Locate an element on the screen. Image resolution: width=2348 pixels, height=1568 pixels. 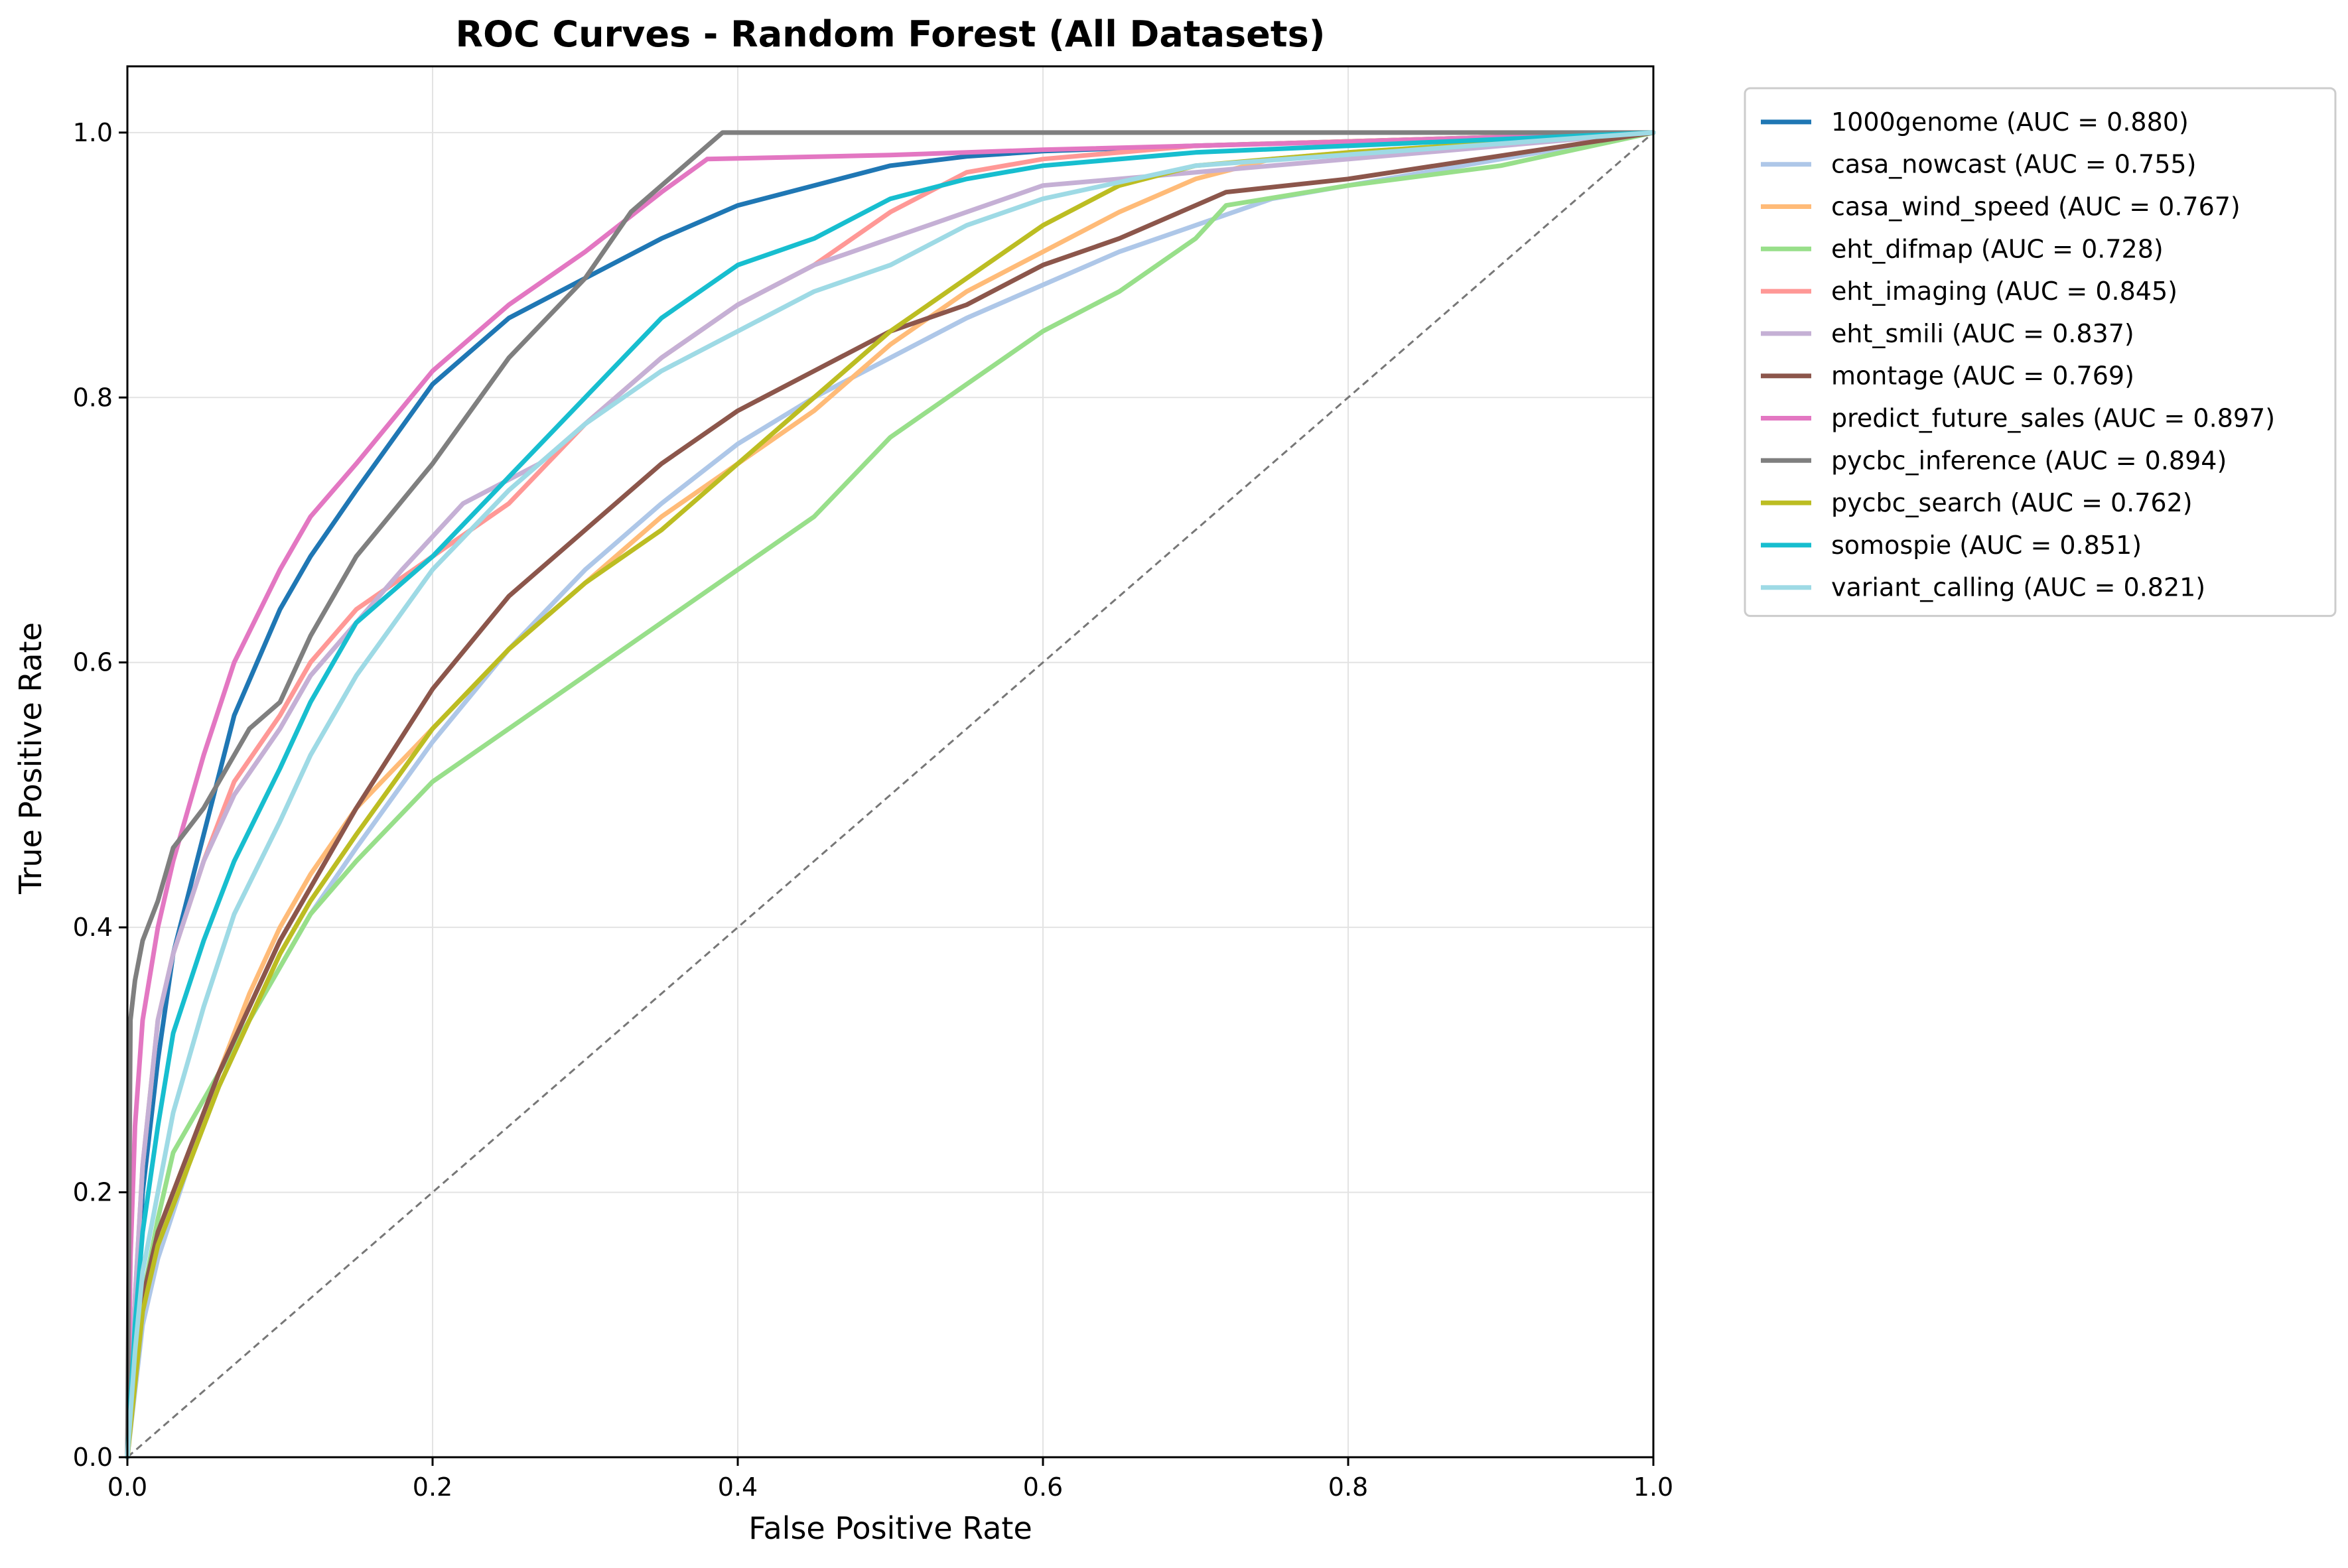
y-axis-label: True Positive Rate is located at coordinates (30, 758).